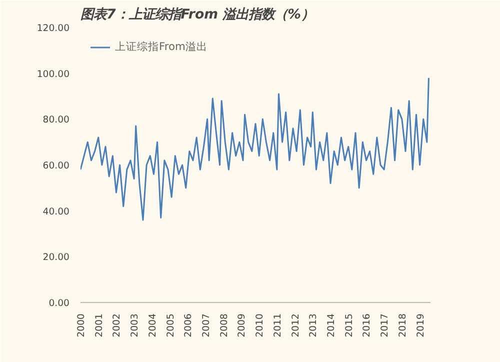  Describe the element at coordinates (314, 325) in the screenshot. I see `x-tick-label: 2013` at that location.